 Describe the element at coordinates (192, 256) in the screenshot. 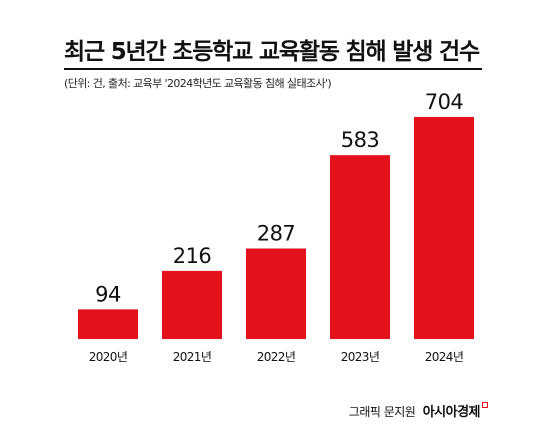

I see `bar-value-label: 216` at that location.